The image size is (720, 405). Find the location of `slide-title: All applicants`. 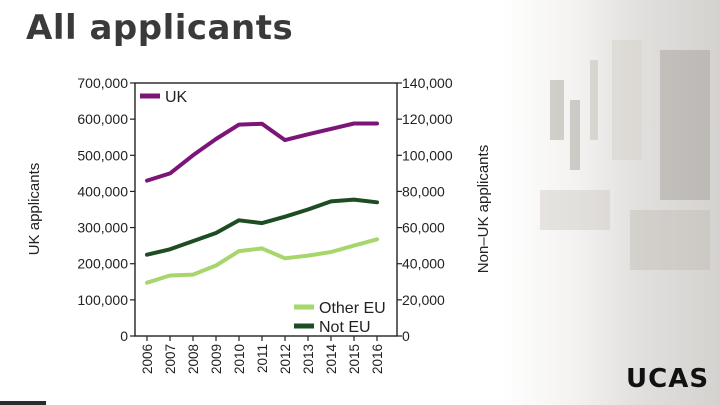

slide-title: All applicants is located at coordinates (160, 28).